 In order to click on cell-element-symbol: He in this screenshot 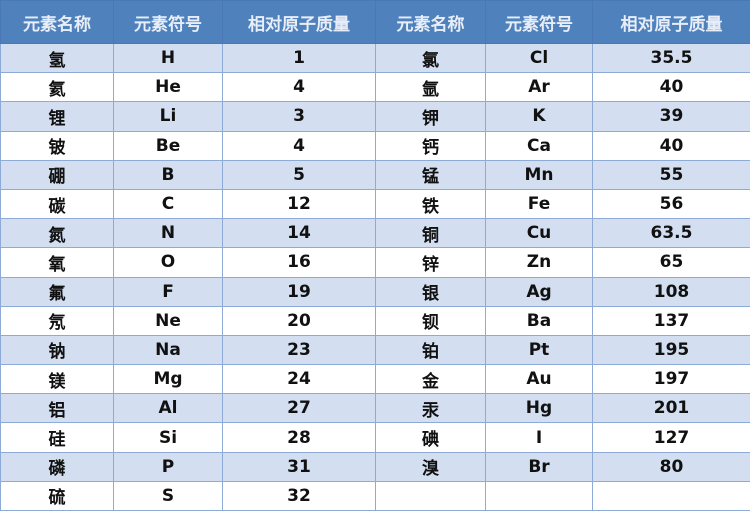, I will do `click(168, 87)`.